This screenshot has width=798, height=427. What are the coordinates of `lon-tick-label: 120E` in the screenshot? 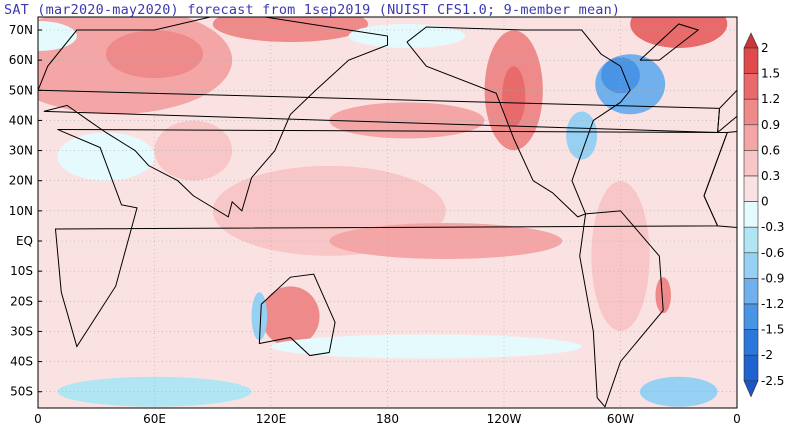 It's located at (271, 419).